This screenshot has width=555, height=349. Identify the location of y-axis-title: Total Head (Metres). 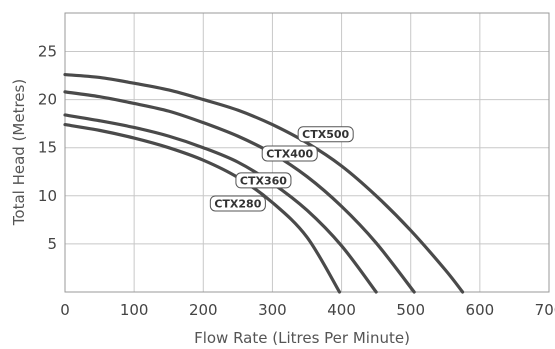
(19, 152).